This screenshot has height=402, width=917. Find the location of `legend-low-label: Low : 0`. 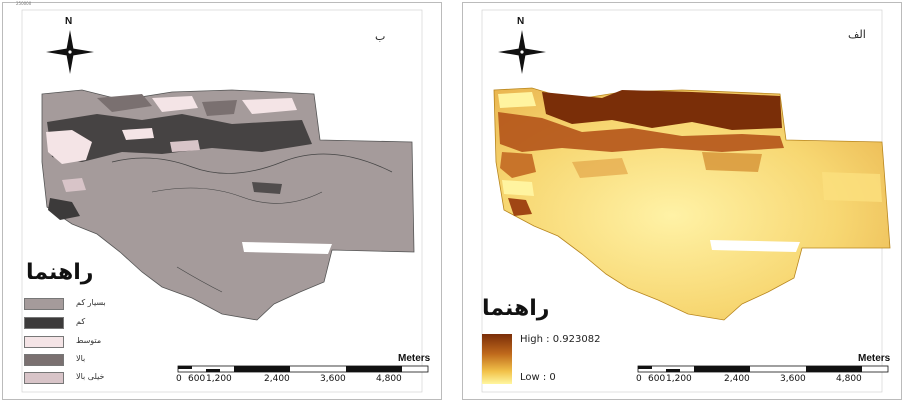

legend-low-label: Low : 0 is located at coordinates (538, 377).